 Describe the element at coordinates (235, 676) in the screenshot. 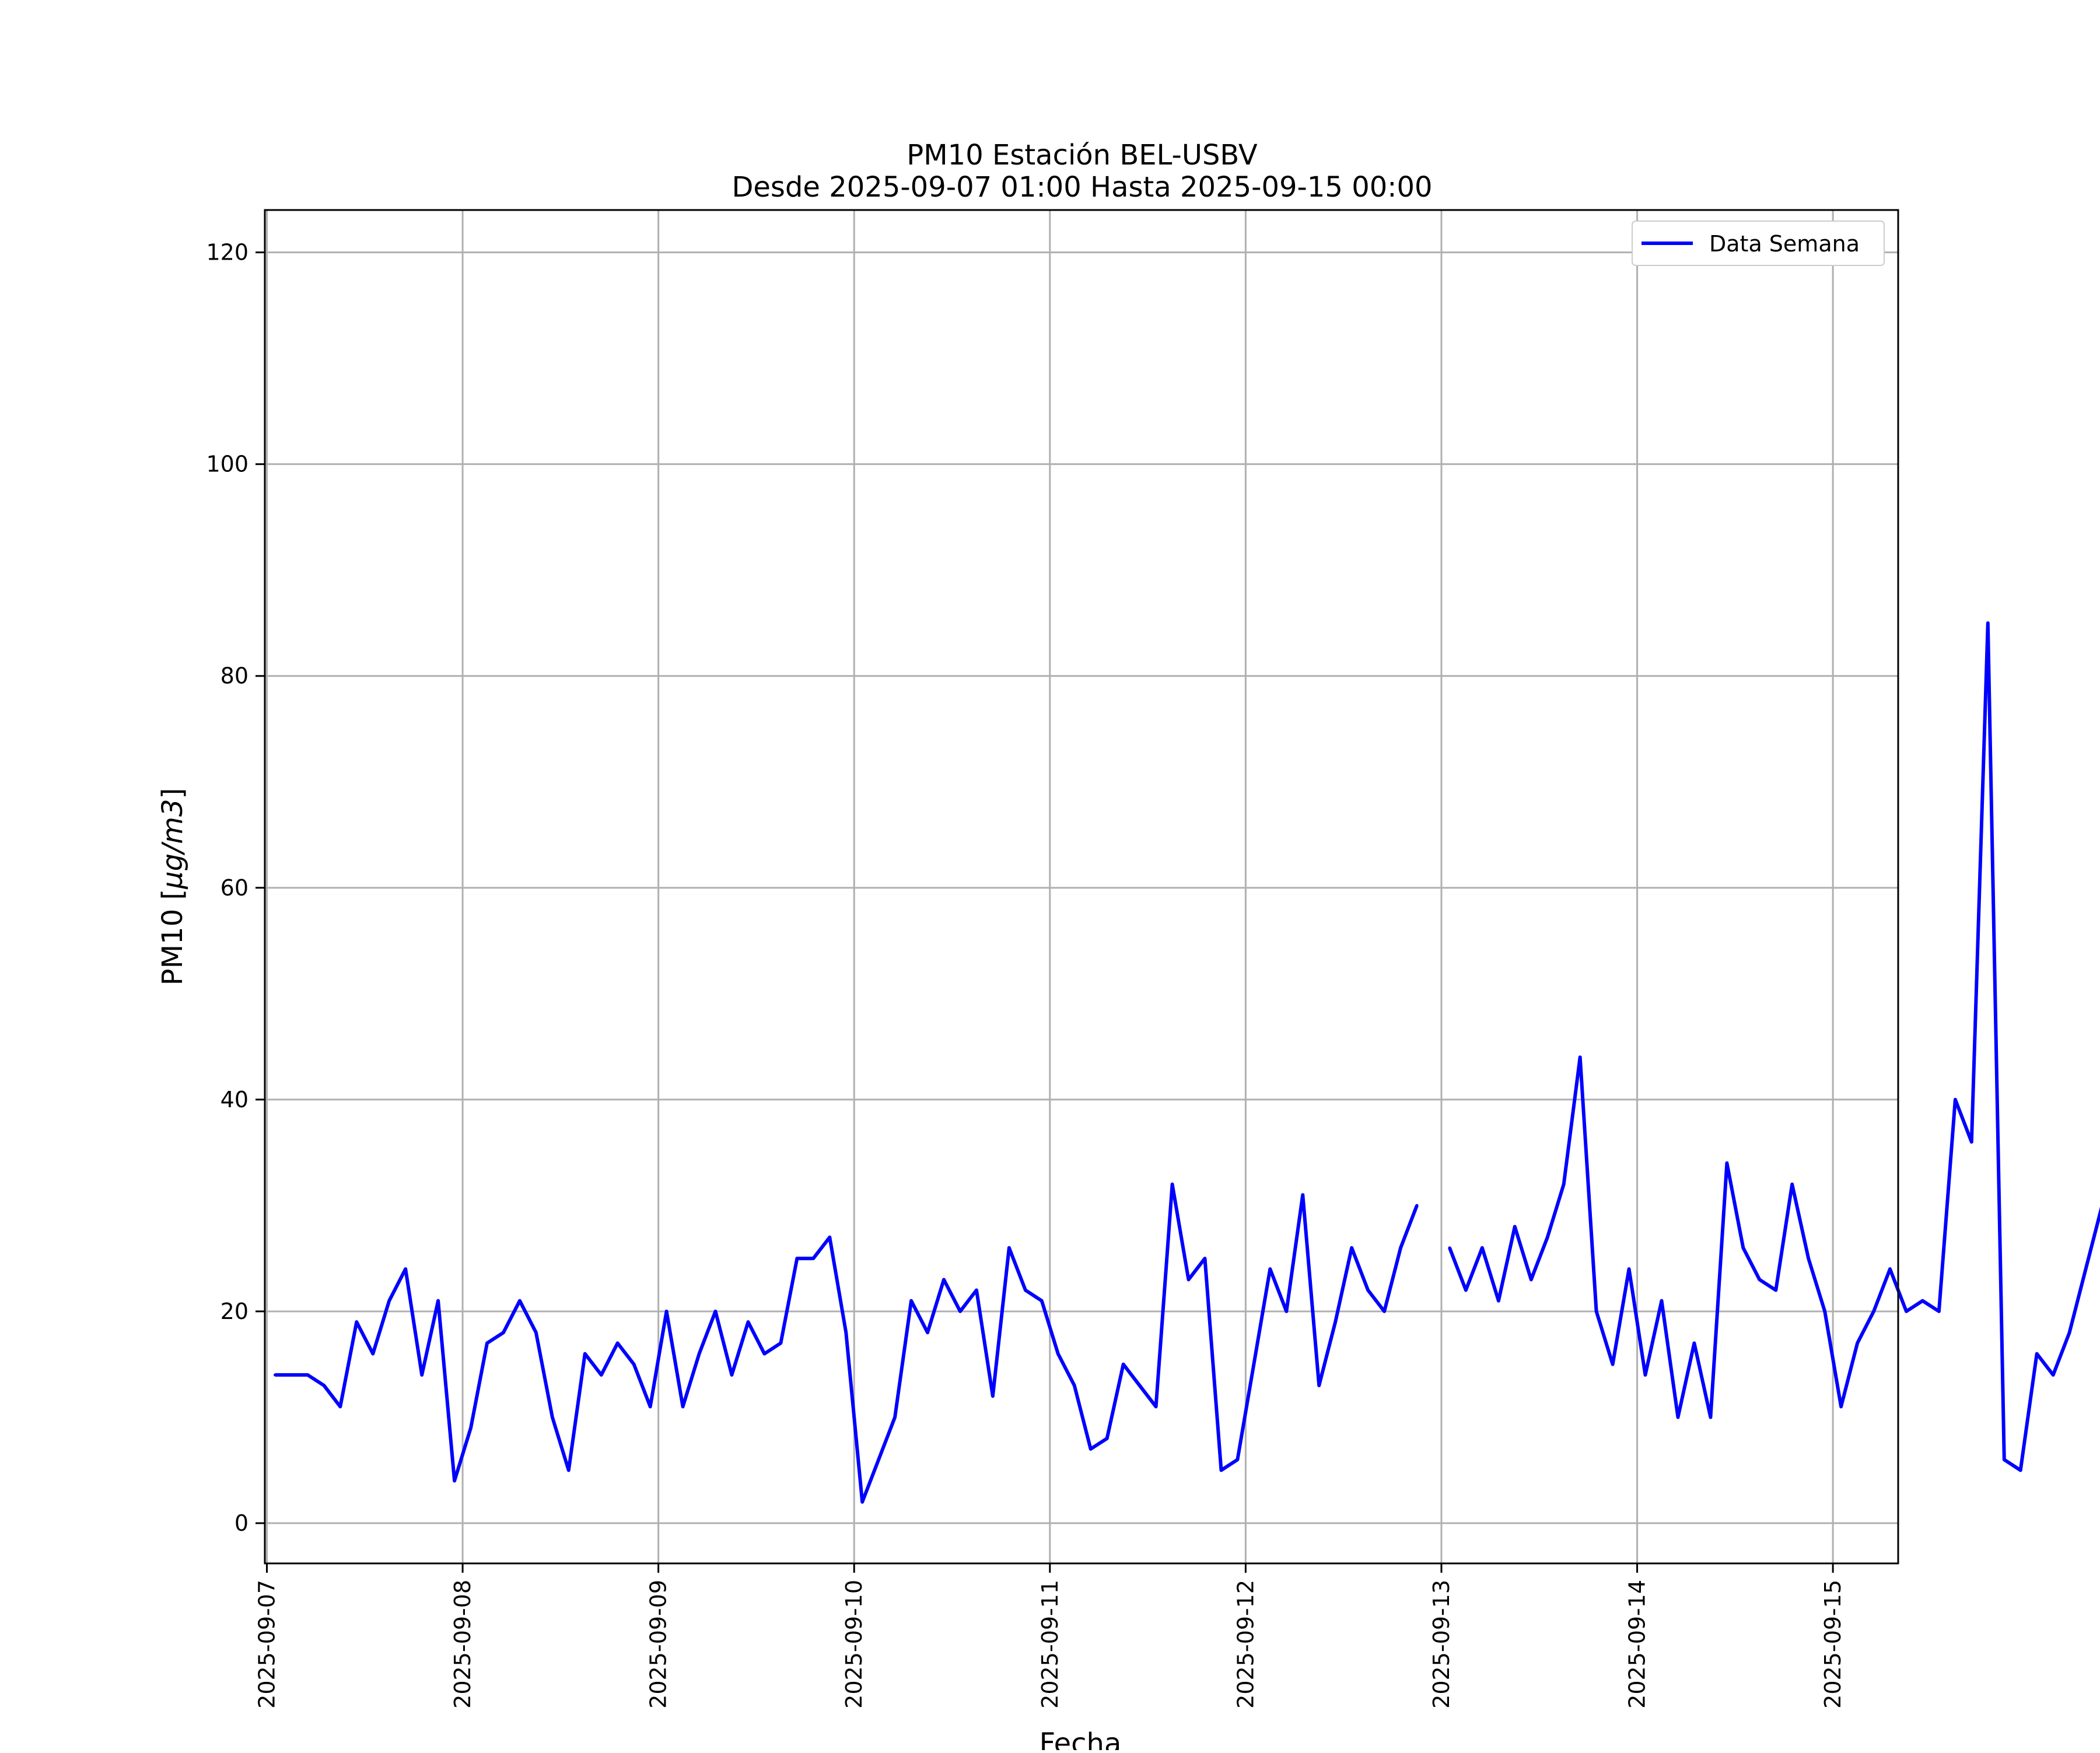

I see `y-tick-label: 80` at that location.